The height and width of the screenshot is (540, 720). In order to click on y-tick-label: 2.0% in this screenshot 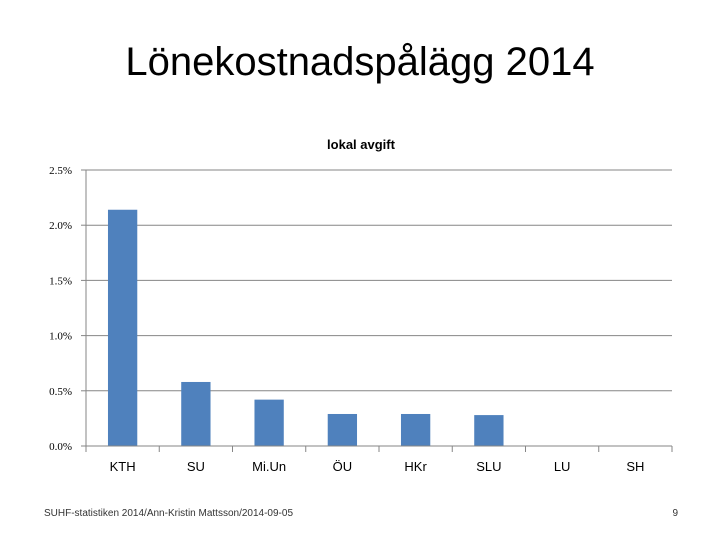, I will do `click(60, 226)`.